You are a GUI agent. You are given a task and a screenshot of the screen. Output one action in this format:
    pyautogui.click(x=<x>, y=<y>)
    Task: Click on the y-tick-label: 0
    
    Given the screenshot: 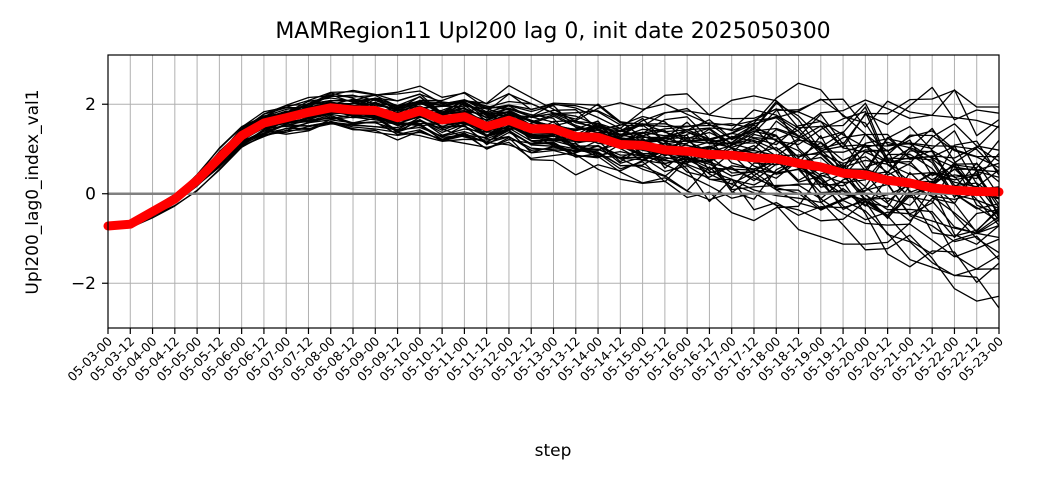 What is the action you would take?
    pyautogui.click(x=90, y=195)
    